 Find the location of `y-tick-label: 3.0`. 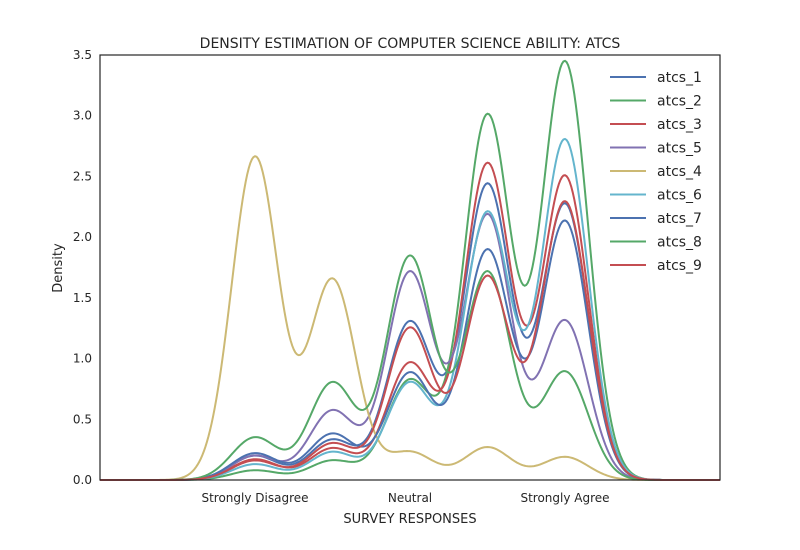

y-tick-label: 3.0 is located at coordinates (82, 116).